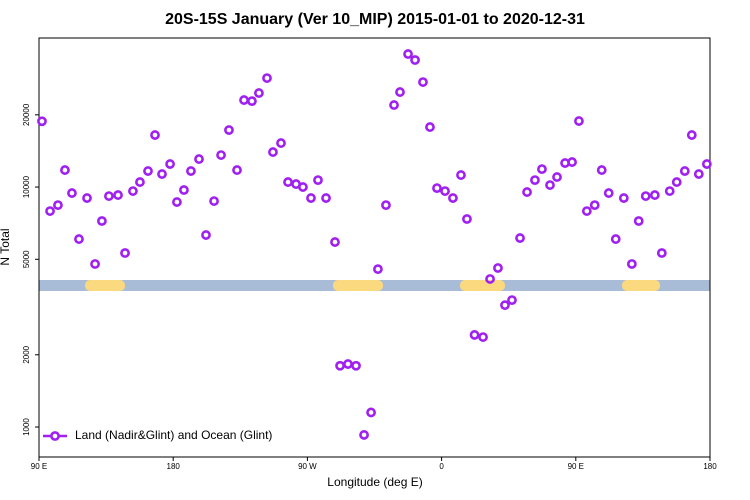 The width and height of the screenshot is (750, 500). I want to click on legend-marker, so click(55, 436).